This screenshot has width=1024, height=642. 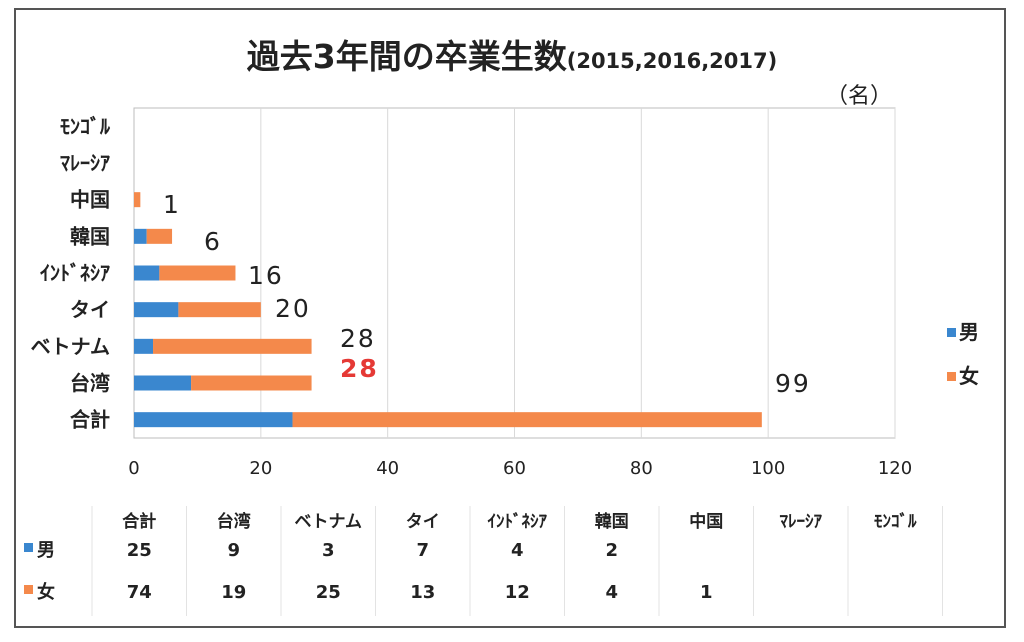 I want to click on x-tick-label: 20, so click(x=260, y=468).